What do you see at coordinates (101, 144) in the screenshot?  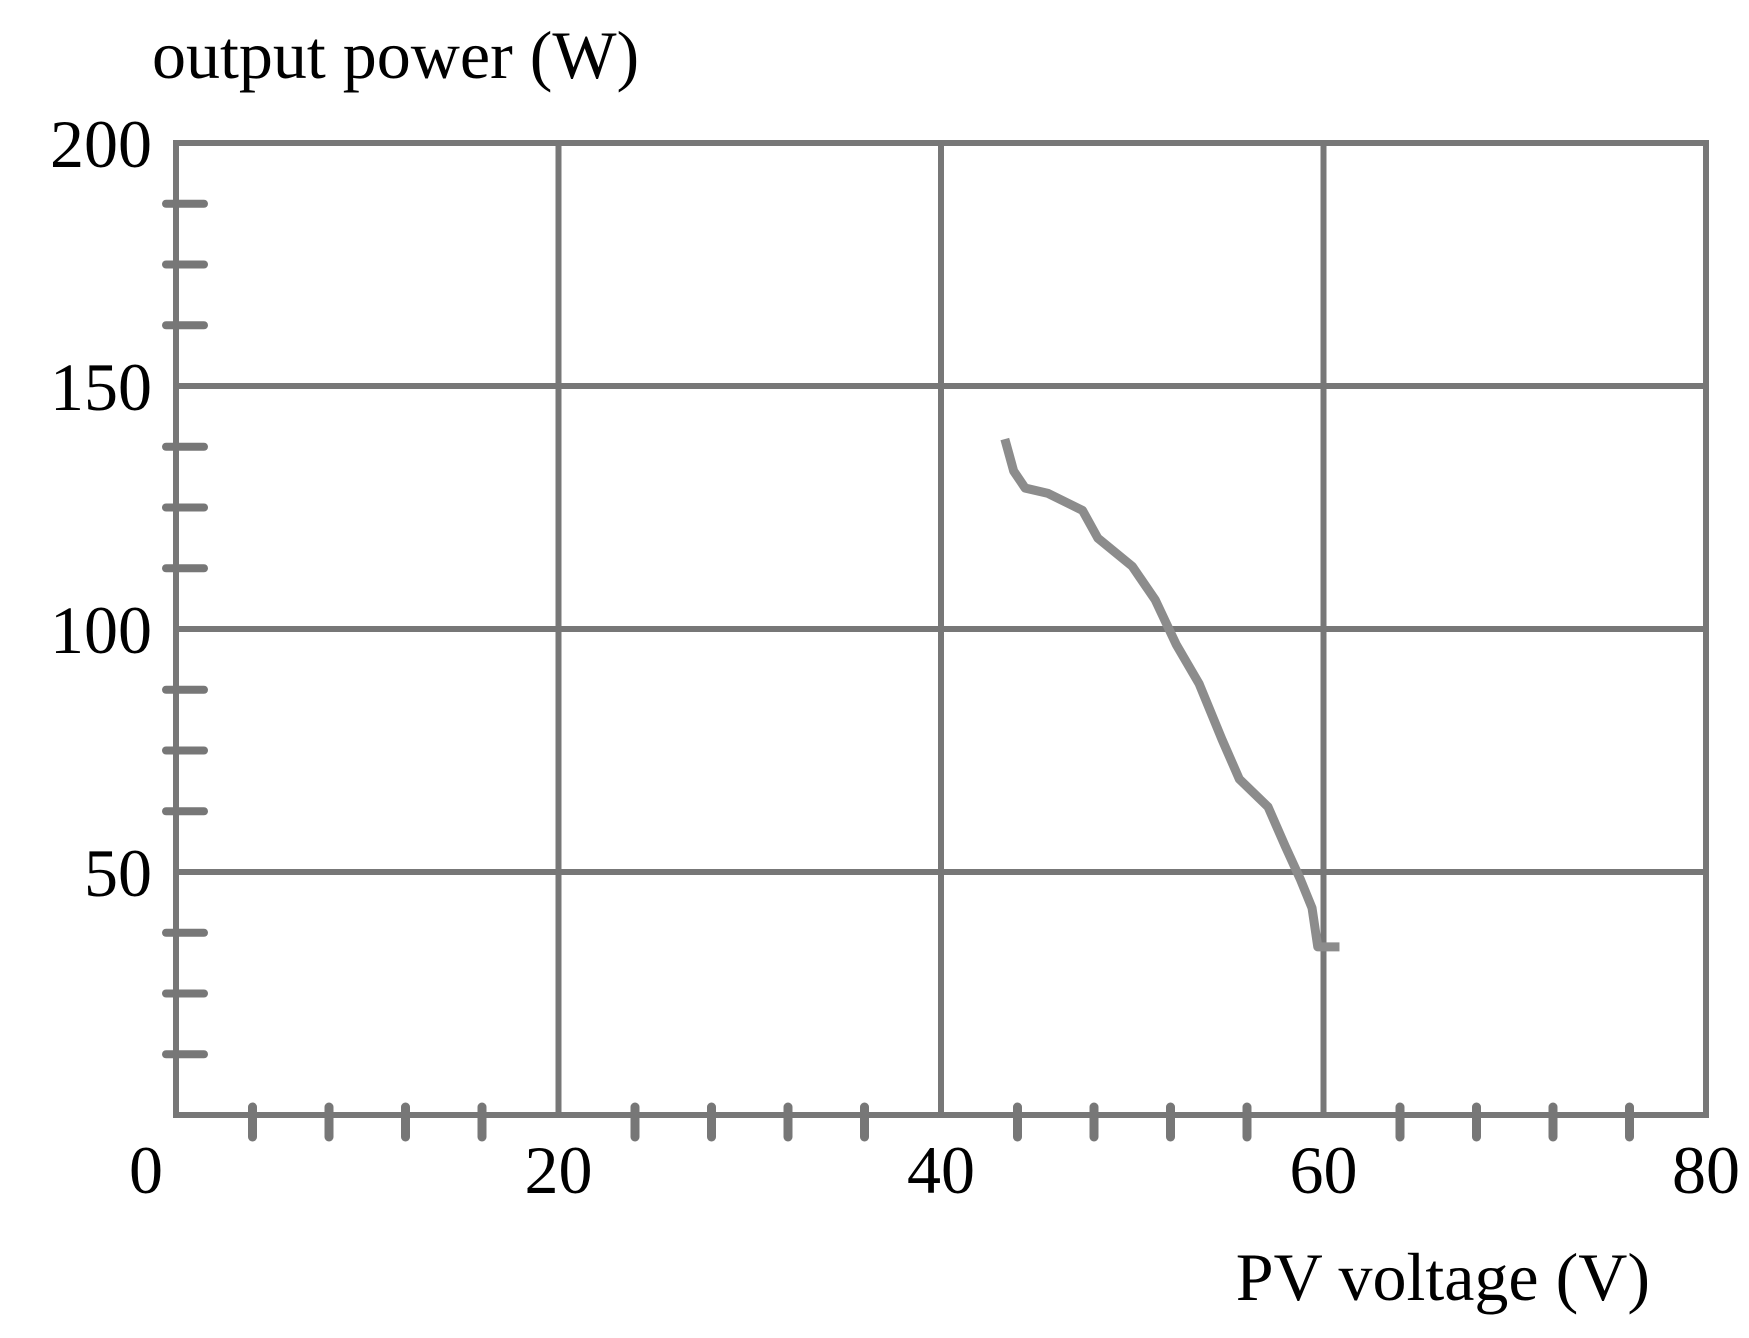 I see `y-tick-label: 200` at bounding box center [101, 144].